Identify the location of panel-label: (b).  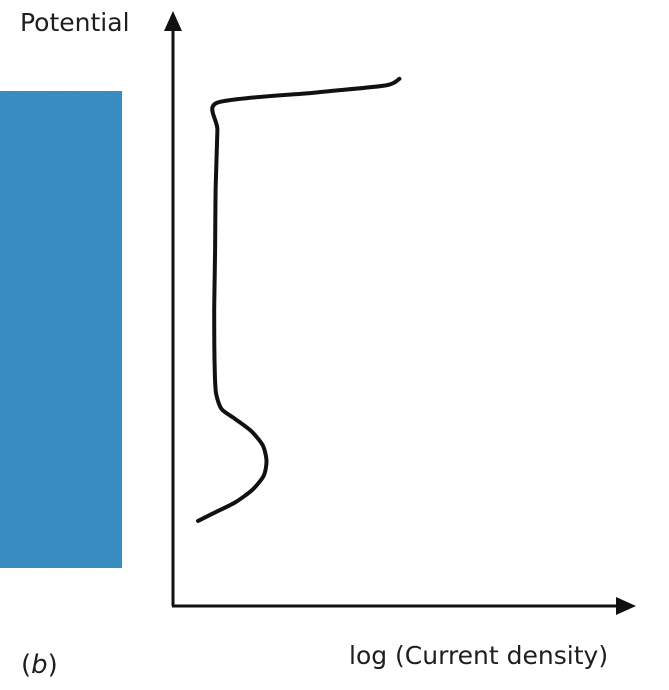
(39, 665).